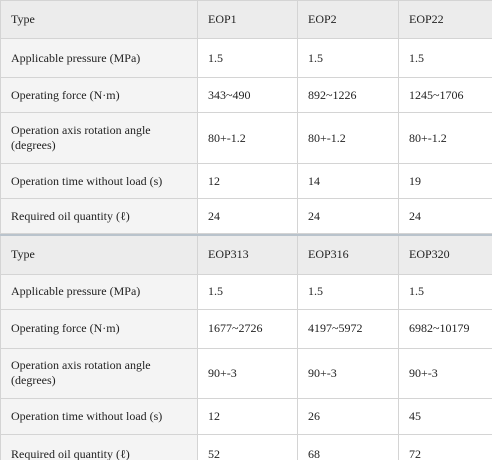 The image size is (492, 460). I want to click on cell: 4197~5972, so click(348, 328).